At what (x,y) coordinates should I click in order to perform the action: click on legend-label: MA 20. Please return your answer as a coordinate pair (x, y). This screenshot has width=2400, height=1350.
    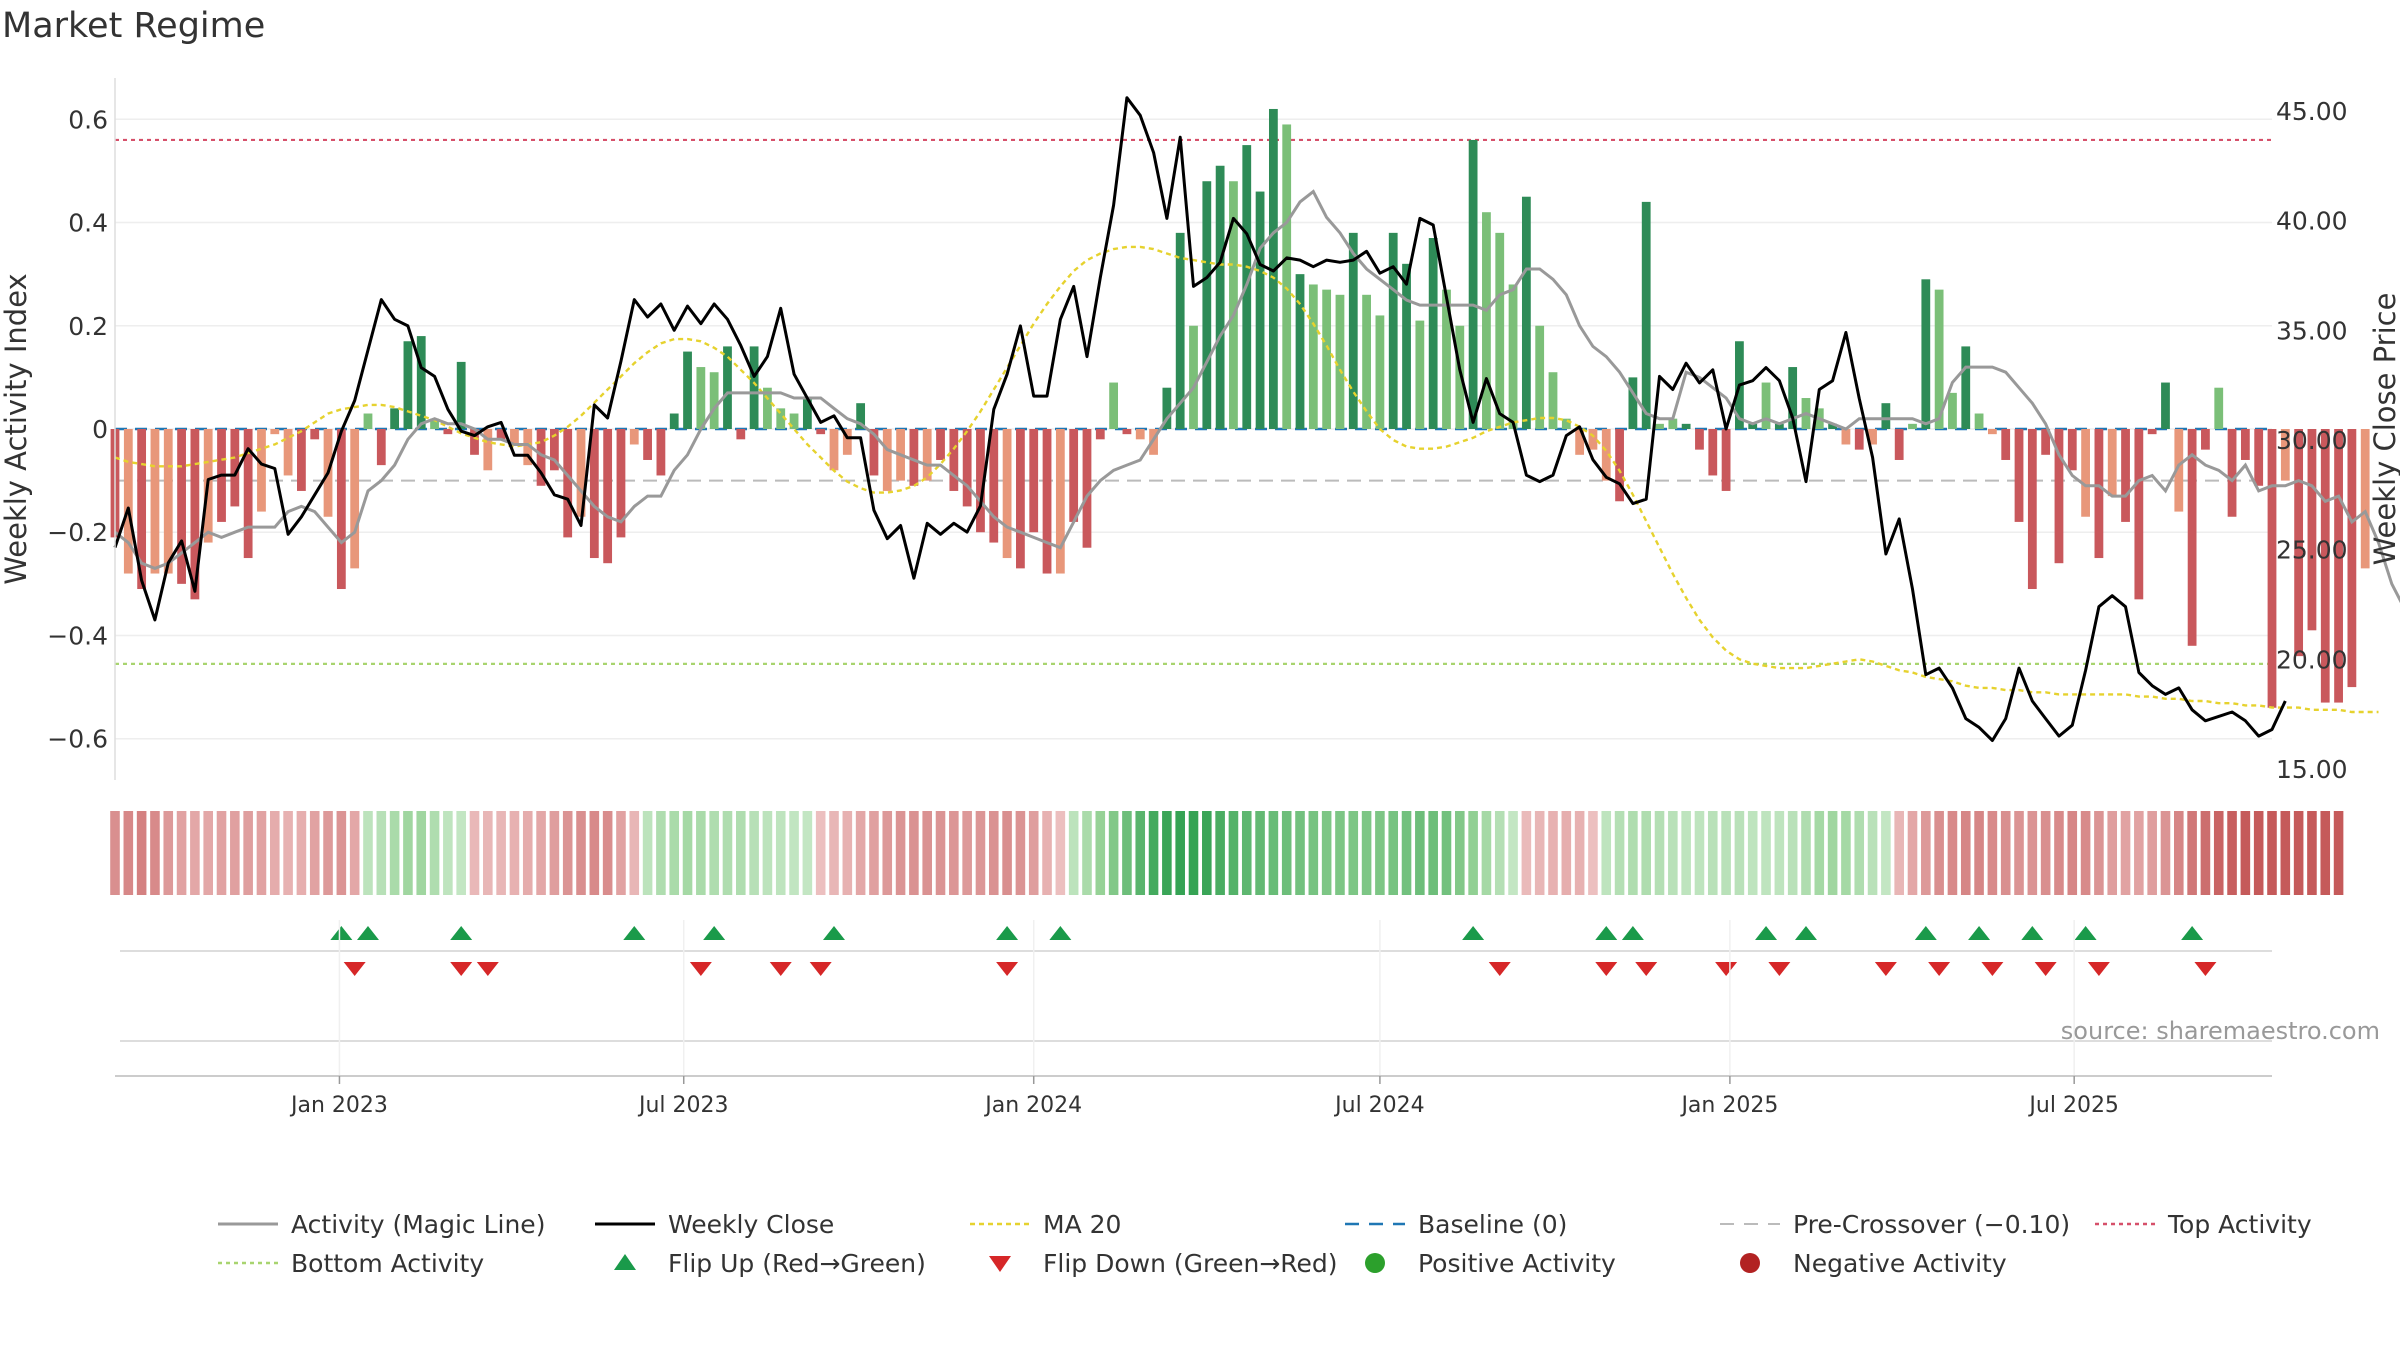
    Looking at the image, I should click on (1082, 1224).